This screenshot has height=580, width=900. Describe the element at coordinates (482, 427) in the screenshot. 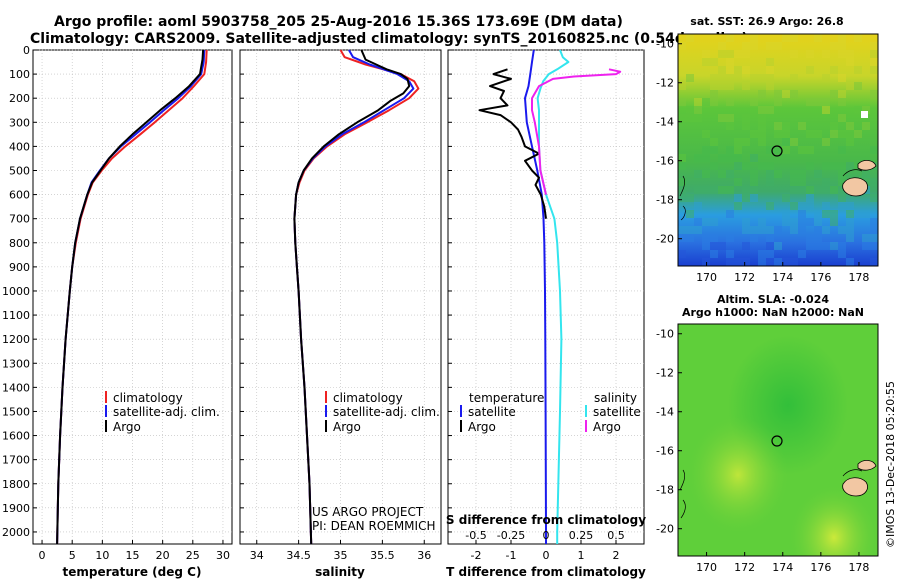

I see `legend-t-argo-label: Argo` at that location.